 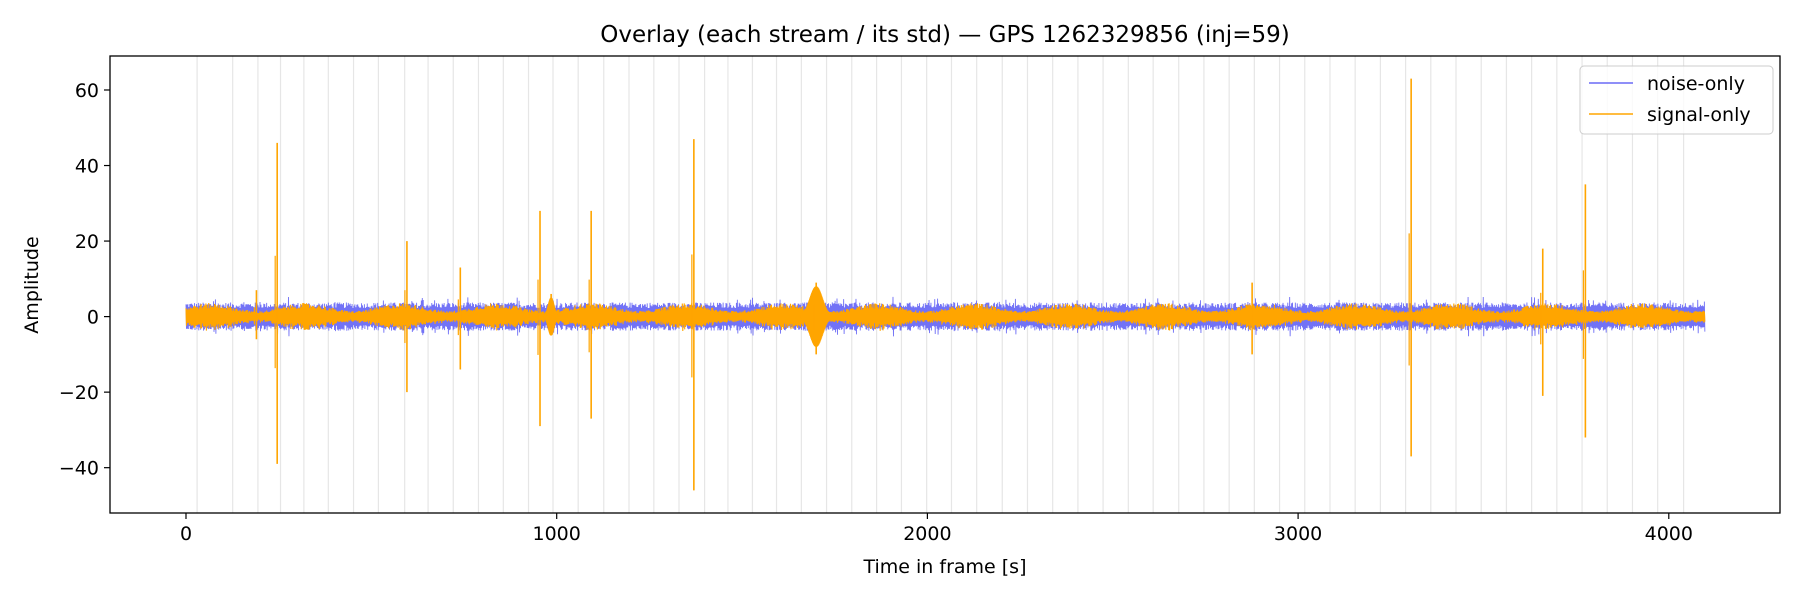 I want to click on x-tick-label: 2000, so click(x=927, y=534).